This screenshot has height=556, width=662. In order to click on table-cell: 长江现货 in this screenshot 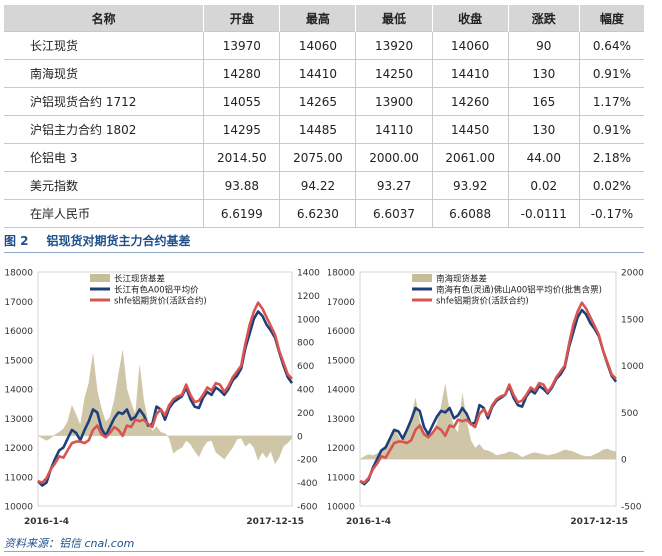, I will do `click(104, 45)`.